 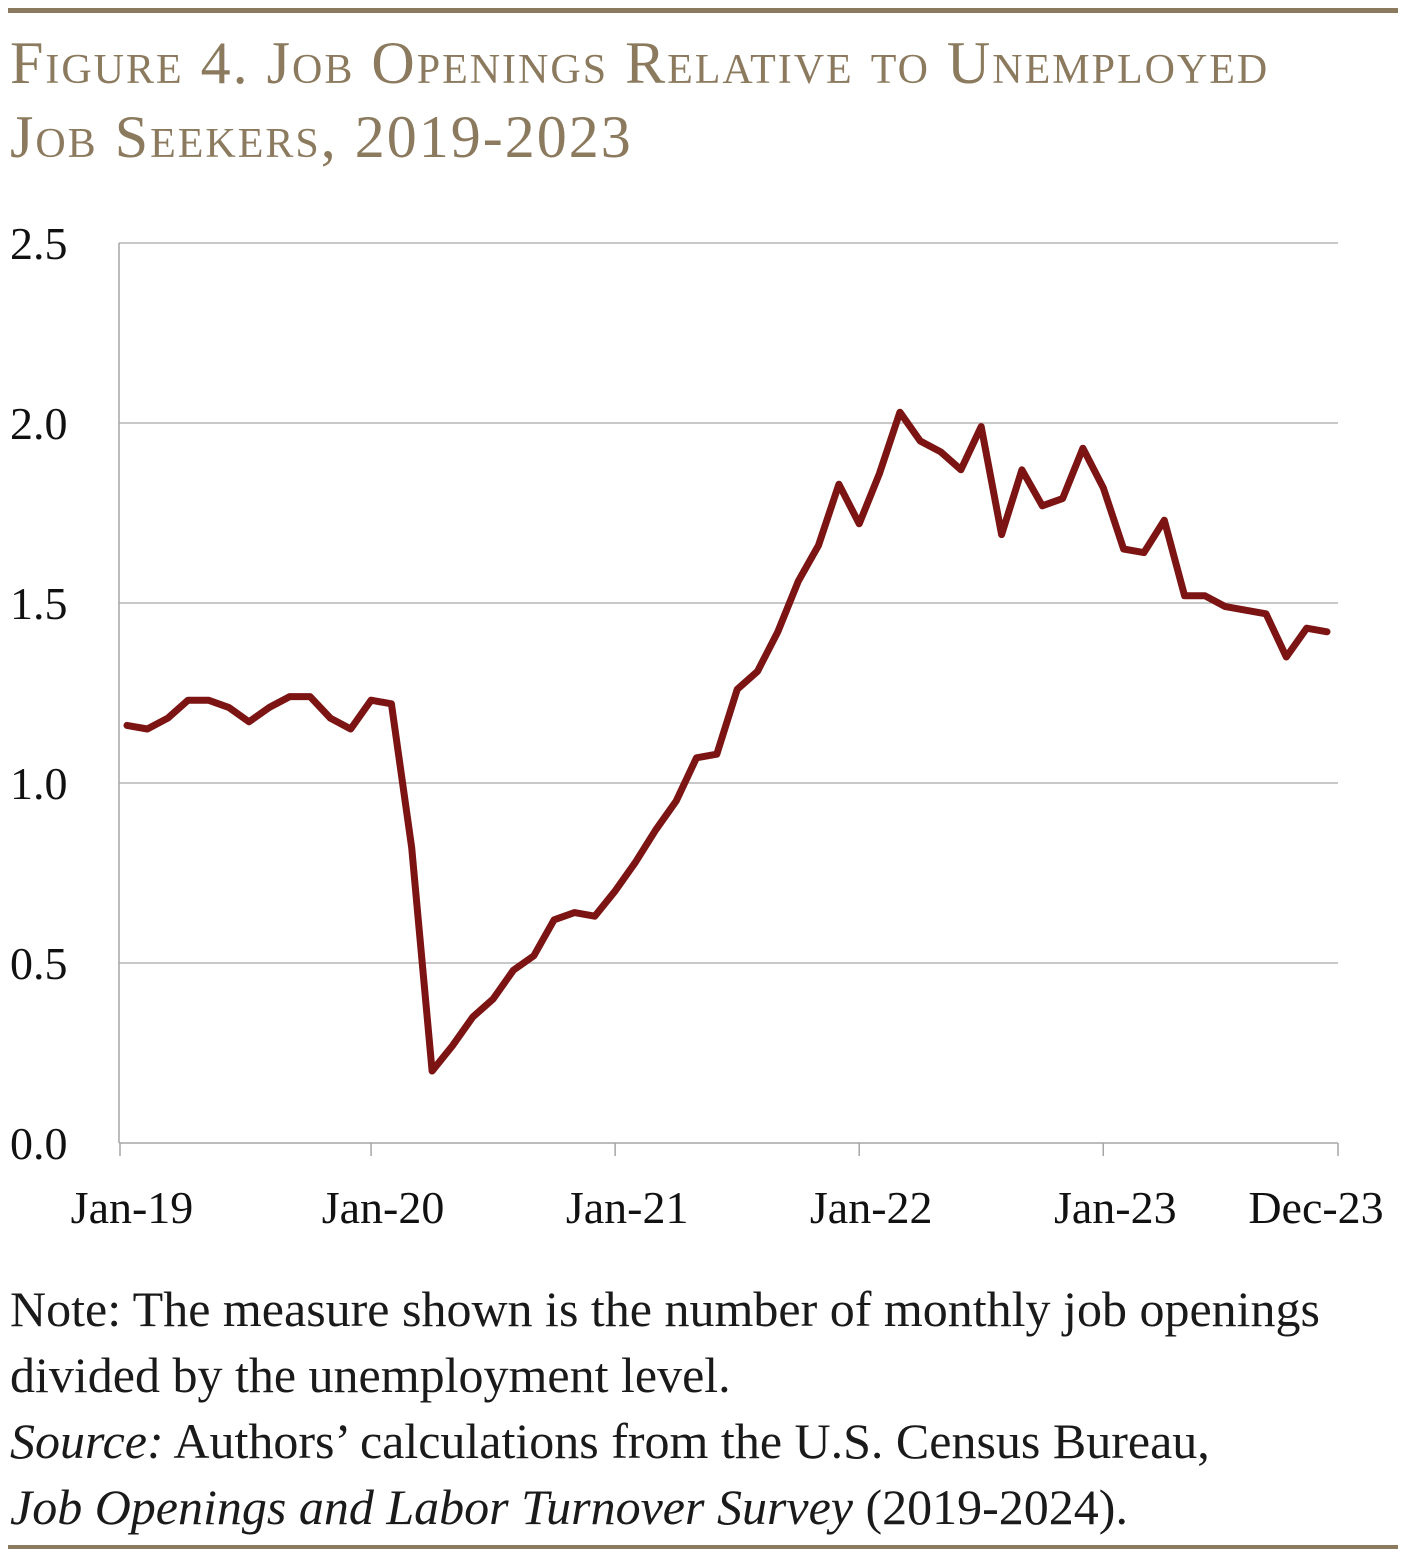 I want to click on y-tick-label-0.0: 0.0, so click(x=39, y=1143).